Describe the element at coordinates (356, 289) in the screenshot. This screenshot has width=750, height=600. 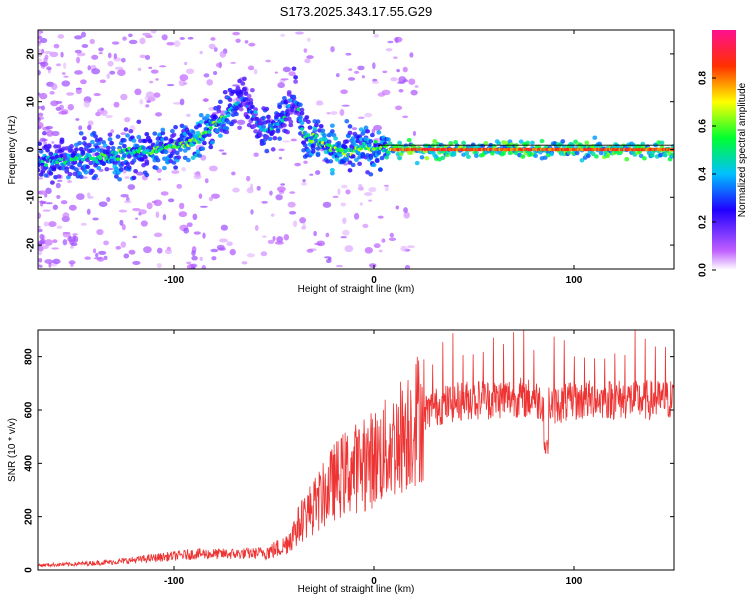
I see `spectrogram-x-label: Height of straight line (km)` at that location.